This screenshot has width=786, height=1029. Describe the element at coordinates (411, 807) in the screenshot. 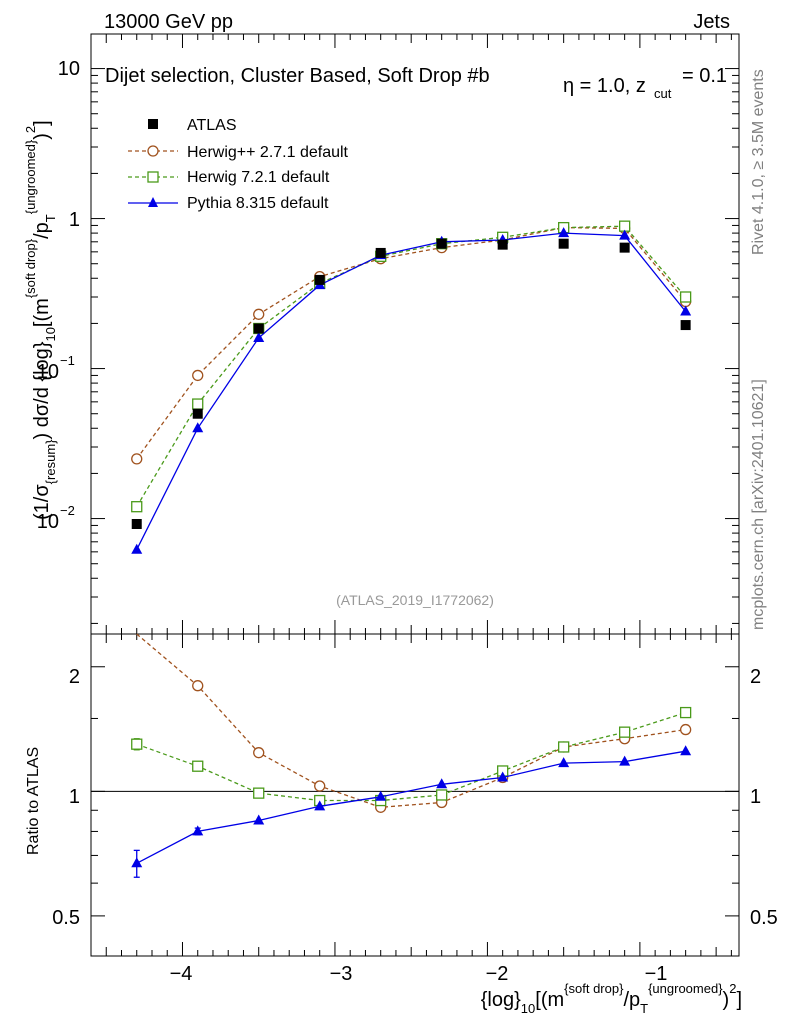

I see `ratio-line-pythia` at that location.